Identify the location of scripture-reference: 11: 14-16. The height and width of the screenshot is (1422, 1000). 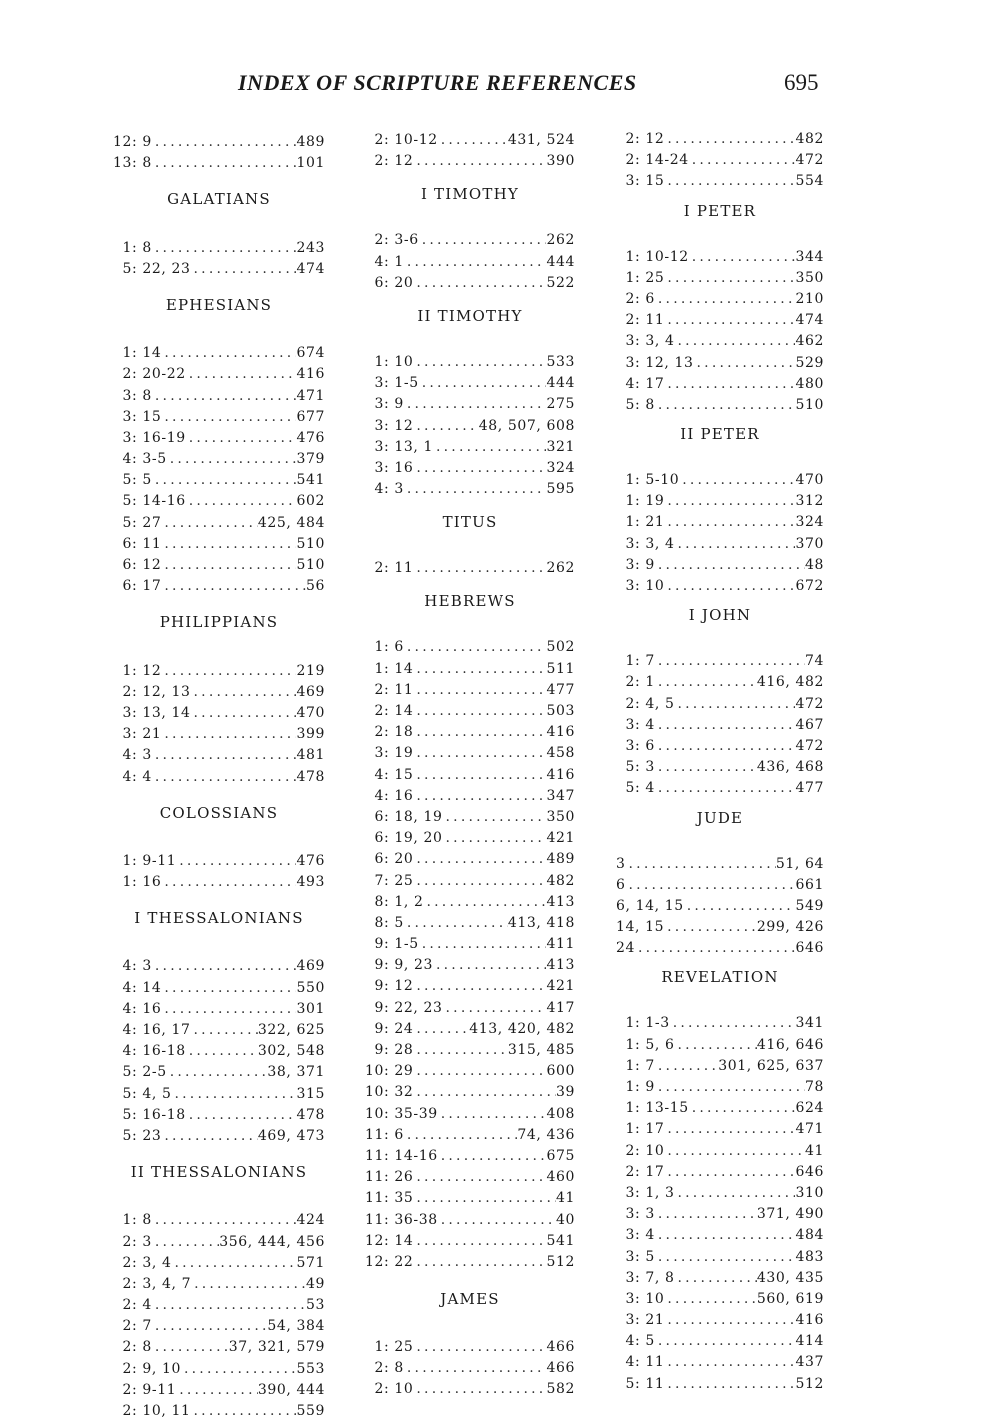
(401, 1155).